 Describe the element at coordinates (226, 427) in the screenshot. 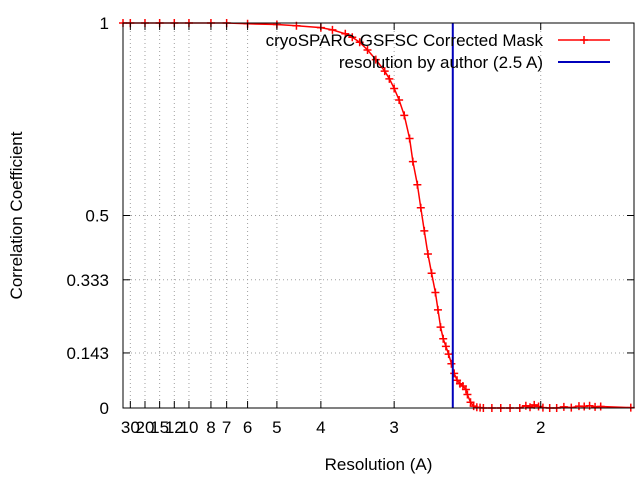

I see `x-tick-label: 7` at that location.